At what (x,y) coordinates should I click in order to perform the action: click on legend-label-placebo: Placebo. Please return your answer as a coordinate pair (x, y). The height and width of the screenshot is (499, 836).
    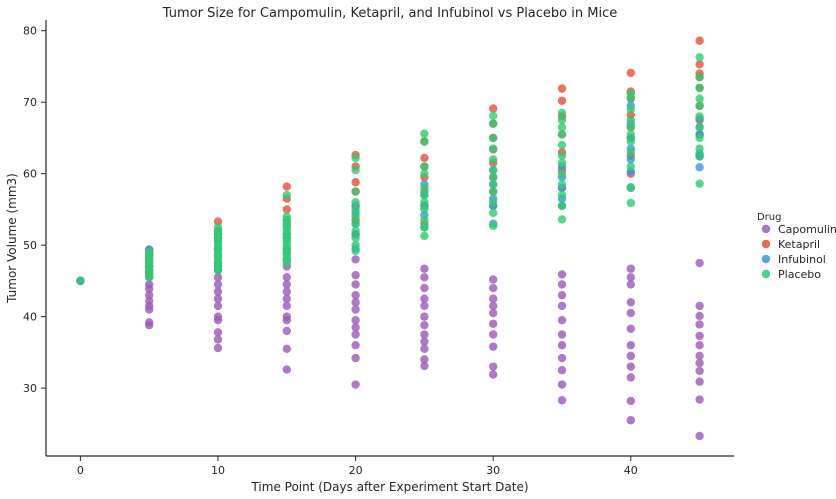
    Looking at the image, I should click on (799, 274).